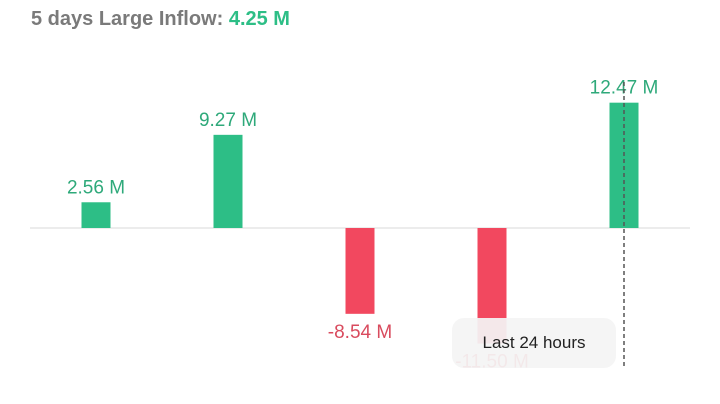 This screenshot has height=404, width=720. What do you see at coordinates (259, 19) in the screenshot?
I see `inflow-total-value: 4.25 M` at bounding box center [259, 19].